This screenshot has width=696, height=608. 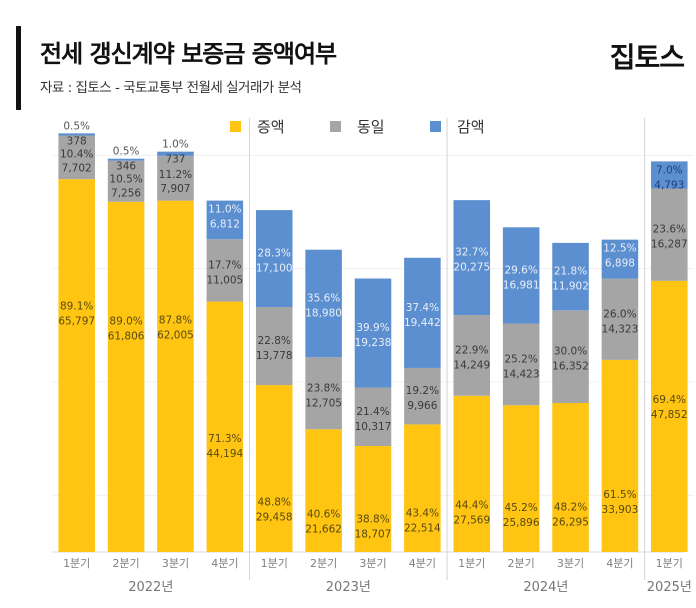 I want to click on legend-item-same: 동일, so click(x=380, y=126).